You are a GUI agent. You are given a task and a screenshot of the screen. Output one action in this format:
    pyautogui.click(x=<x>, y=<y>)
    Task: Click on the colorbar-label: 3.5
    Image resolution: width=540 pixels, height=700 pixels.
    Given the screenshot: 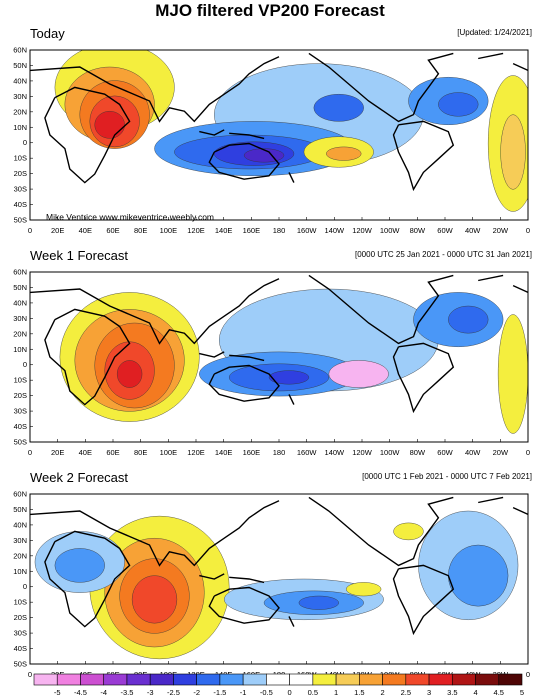 What is the action you would take?
    pyautogui.click(x=452, y=692)
    